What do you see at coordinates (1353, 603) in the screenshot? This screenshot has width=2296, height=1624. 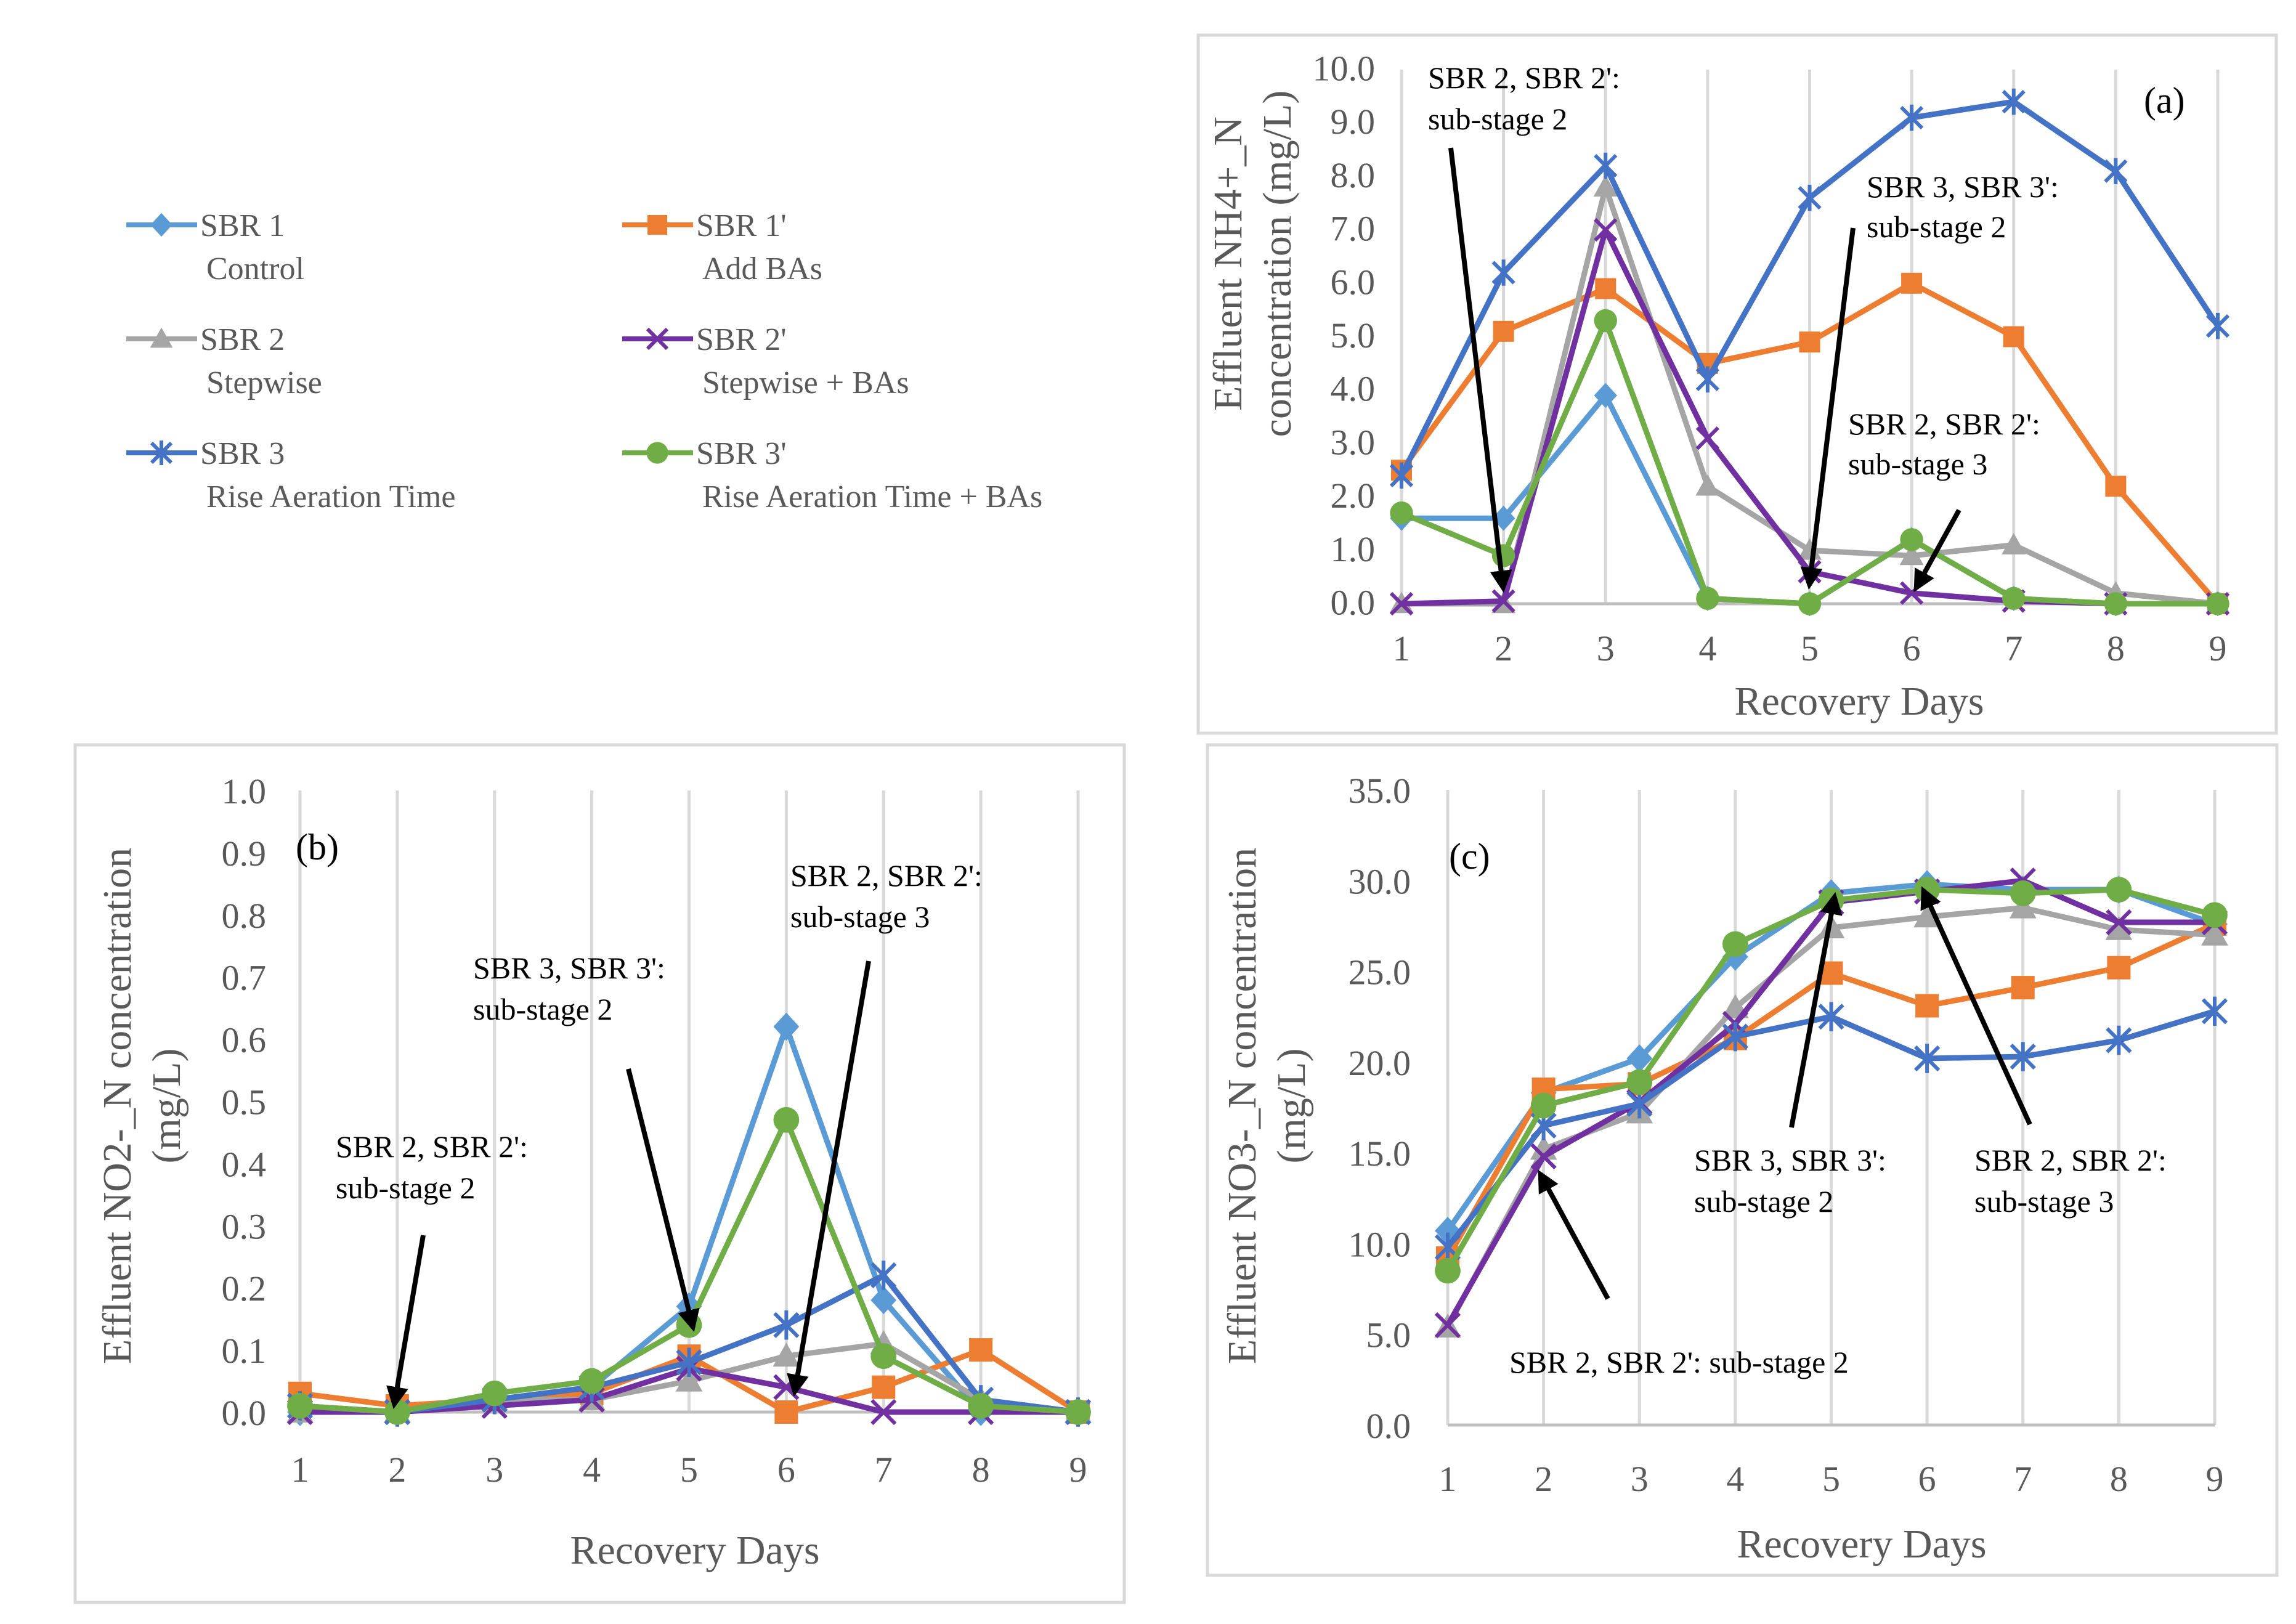 I see `y-tick-label: 0.0` at bounding box center [1353, 603].